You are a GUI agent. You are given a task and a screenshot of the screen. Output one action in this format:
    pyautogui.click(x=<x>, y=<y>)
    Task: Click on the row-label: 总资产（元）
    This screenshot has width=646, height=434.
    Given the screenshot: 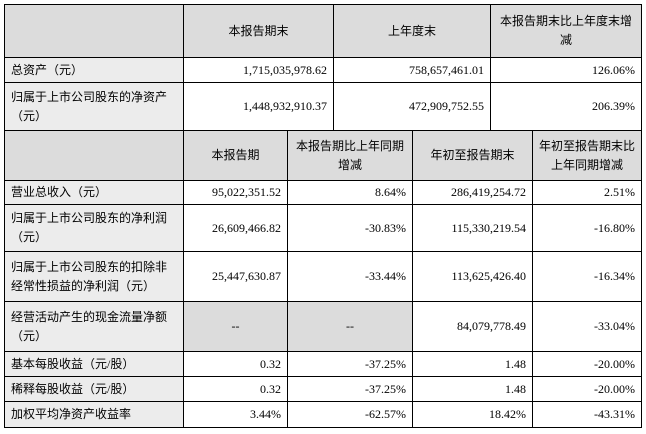 What is the action you would take?
    pyautogui.click(x=94, y=70)
    